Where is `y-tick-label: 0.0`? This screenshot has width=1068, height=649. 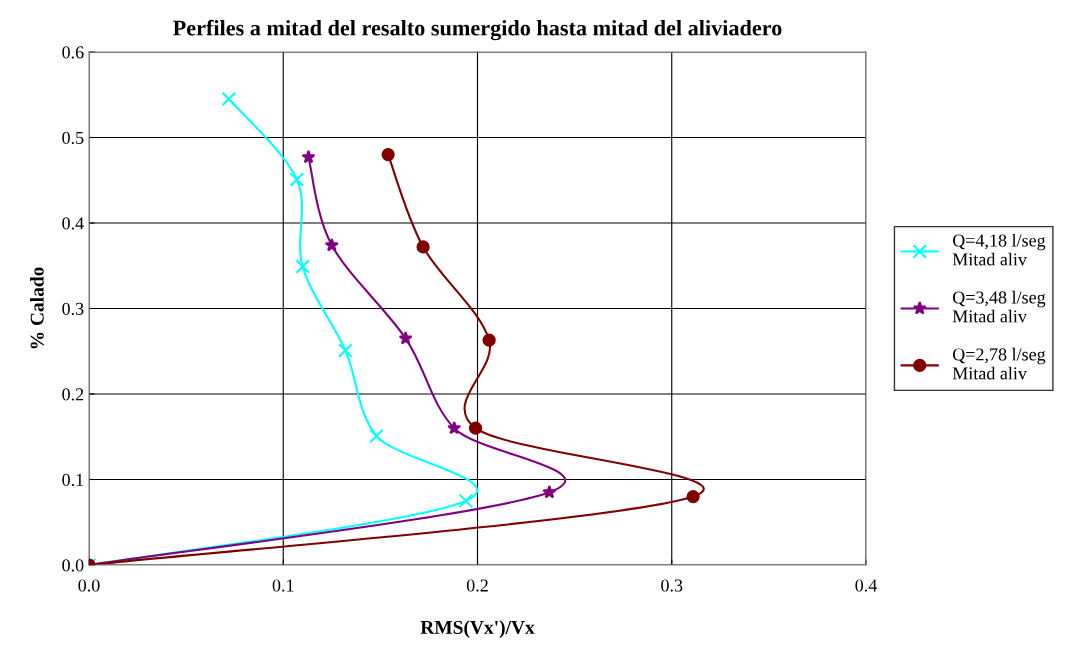
y-tick-label: 0.0 is located at coordinates (73, 565).